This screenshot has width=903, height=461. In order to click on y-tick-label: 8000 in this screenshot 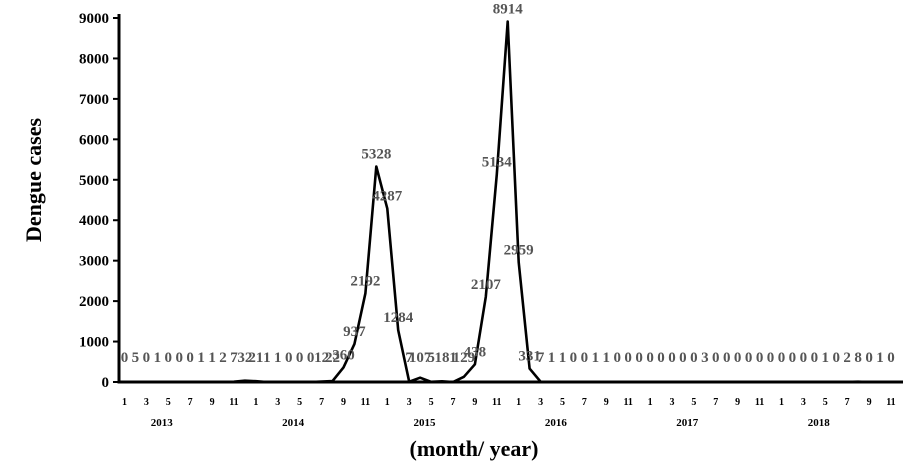, I will do `click(94, 59)`.